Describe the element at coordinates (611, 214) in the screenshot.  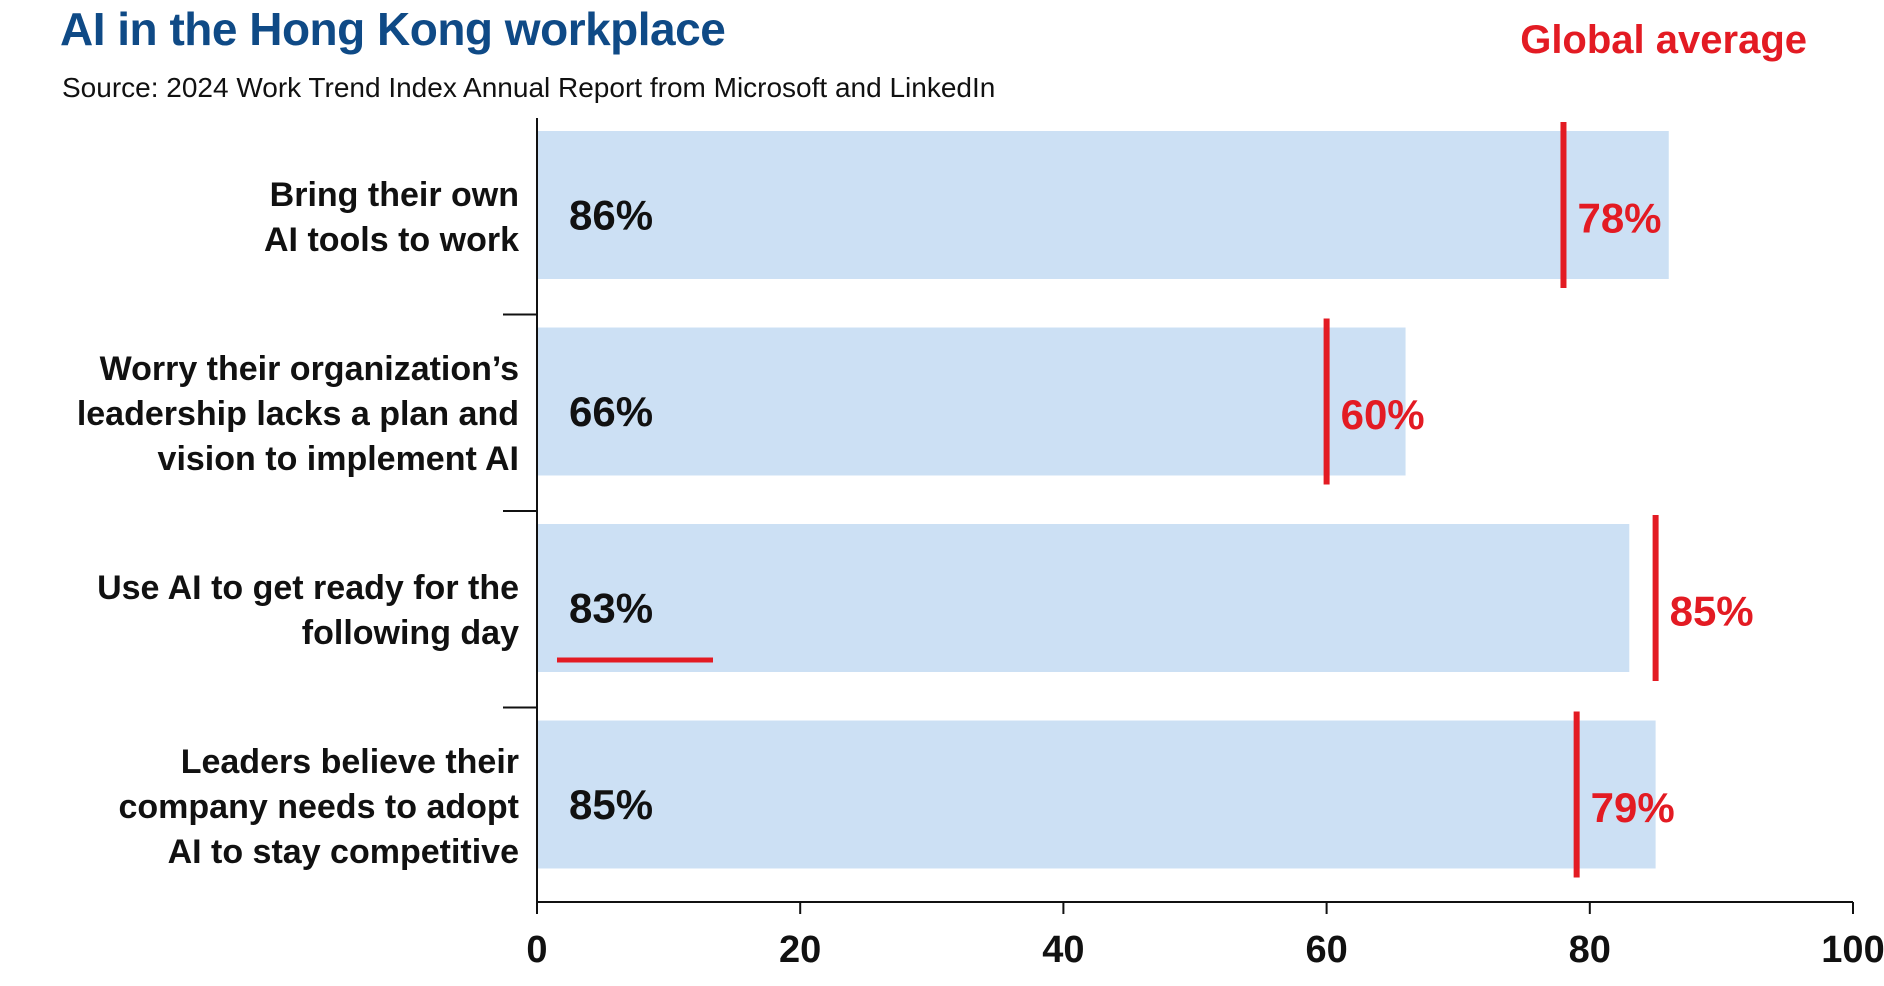
I see `value-label-1: 86%` at that location.